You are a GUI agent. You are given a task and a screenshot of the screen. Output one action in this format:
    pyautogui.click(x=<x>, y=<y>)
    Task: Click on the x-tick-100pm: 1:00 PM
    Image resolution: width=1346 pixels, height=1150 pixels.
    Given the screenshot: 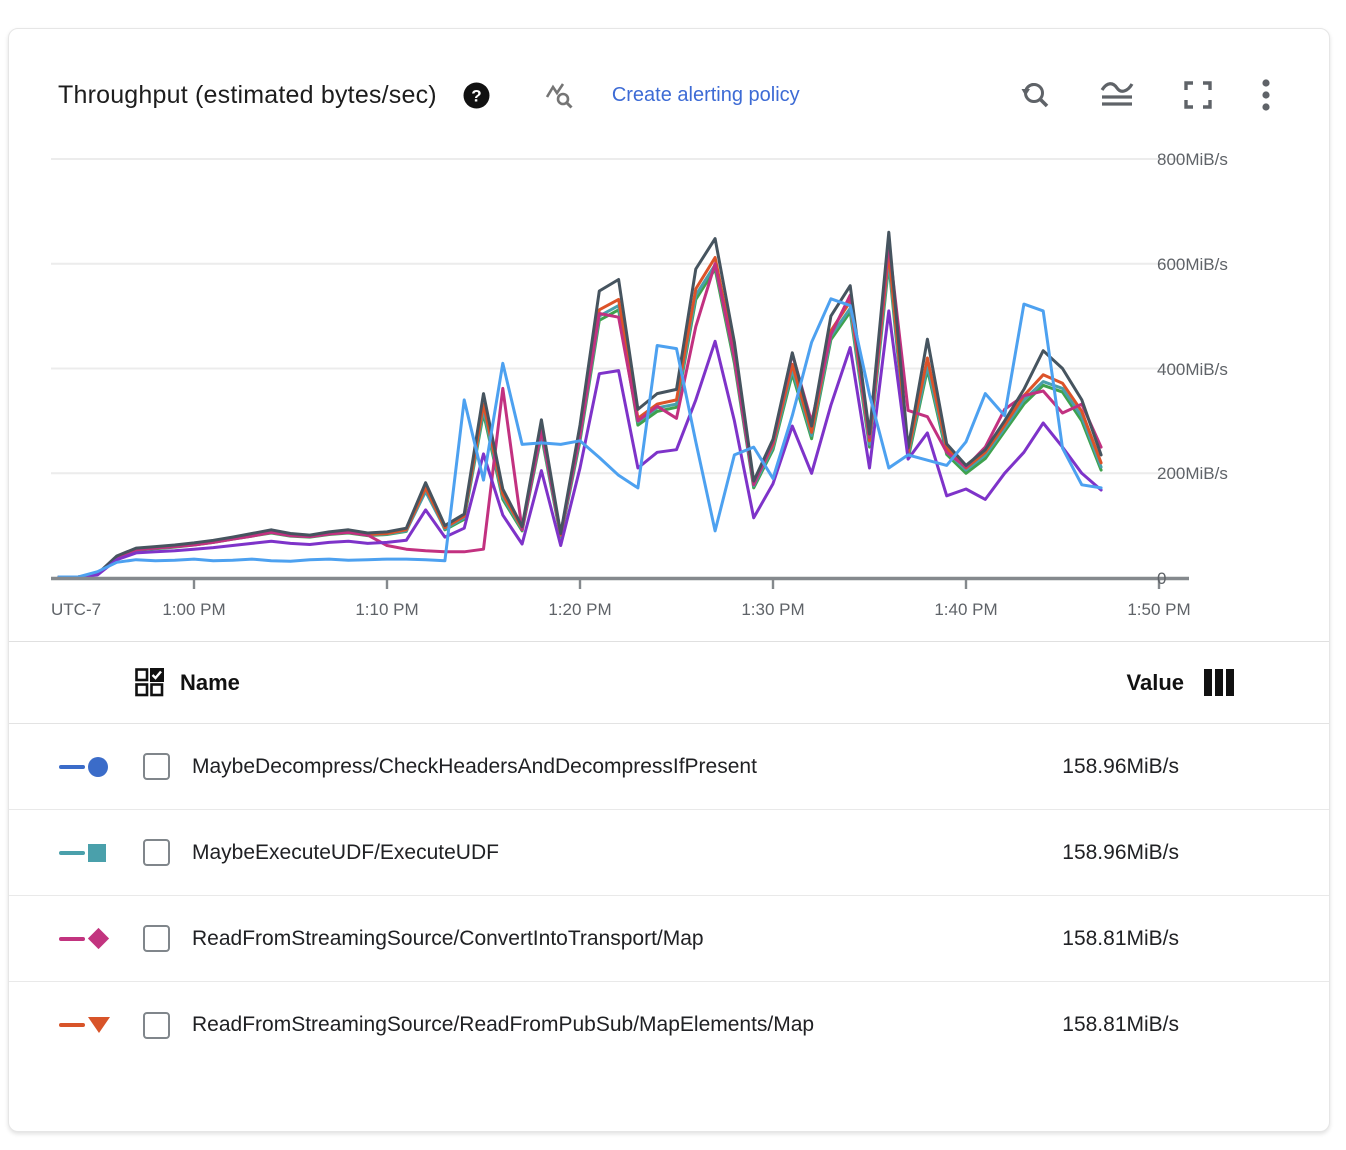 What is the action you would take?
    pyautogui.click(x=193, y=609)
    